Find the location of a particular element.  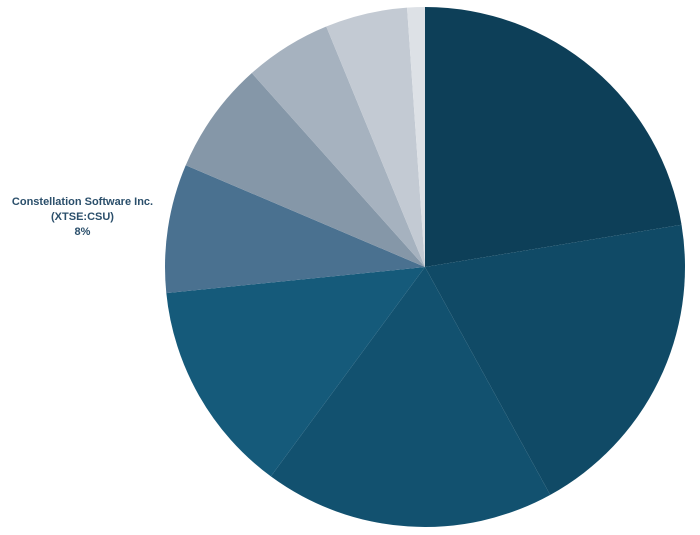

slice-value: 8% is located at coordinates (82, 232).